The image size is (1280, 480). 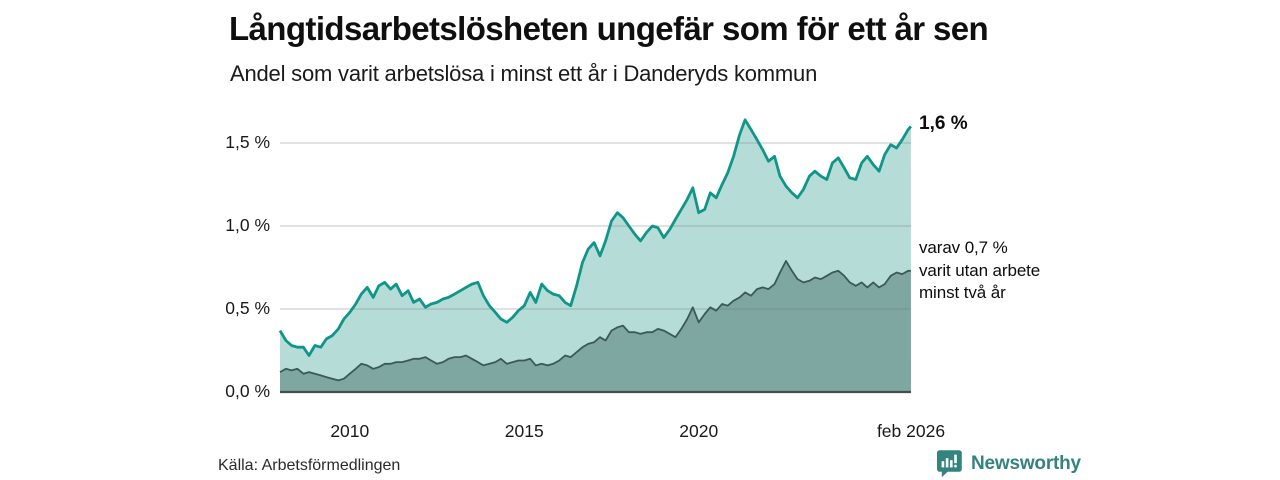 What do you see at coordinates (949, 464) in the screenshot?
I see `speech-bubble-bar-chart-icon` at bounding box center [949, 464].